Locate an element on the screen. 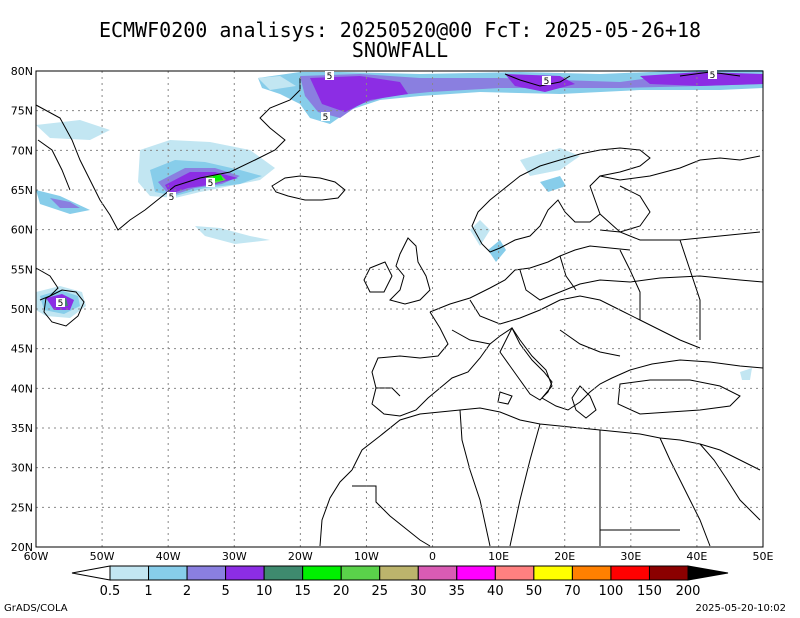 This screenshot has width=800, height=618. colorbar-level-label: 100 is located at coordinates (611, 591).